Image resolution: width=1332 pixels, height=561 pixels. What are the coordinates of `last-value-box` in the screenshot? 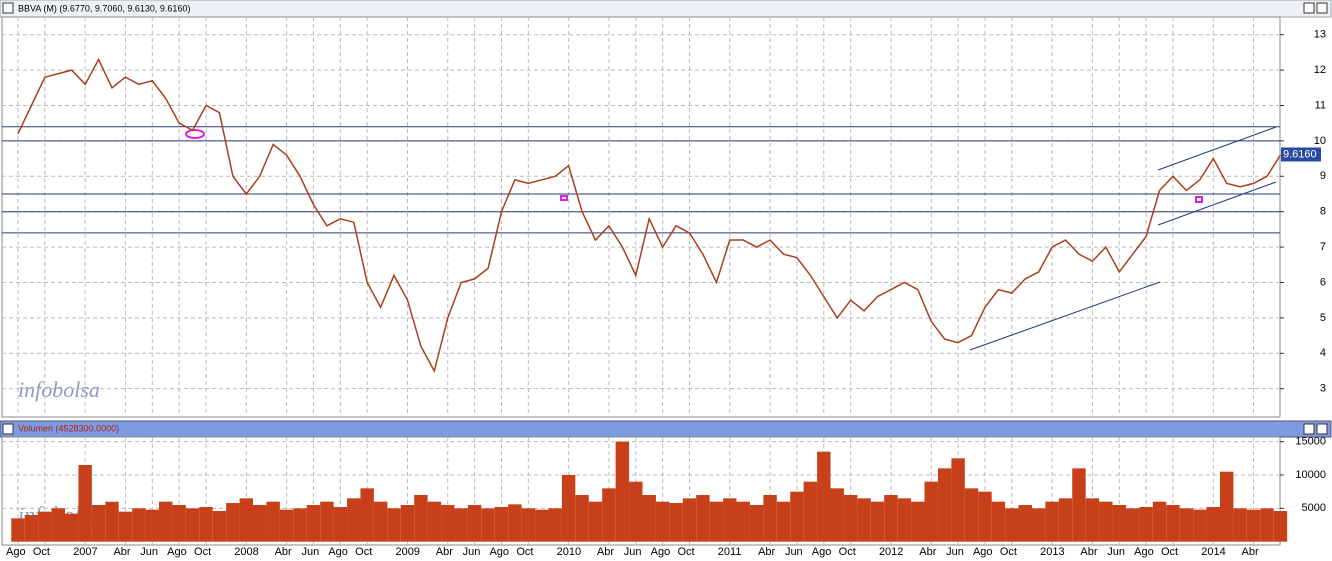 It's located at (1301, 154).